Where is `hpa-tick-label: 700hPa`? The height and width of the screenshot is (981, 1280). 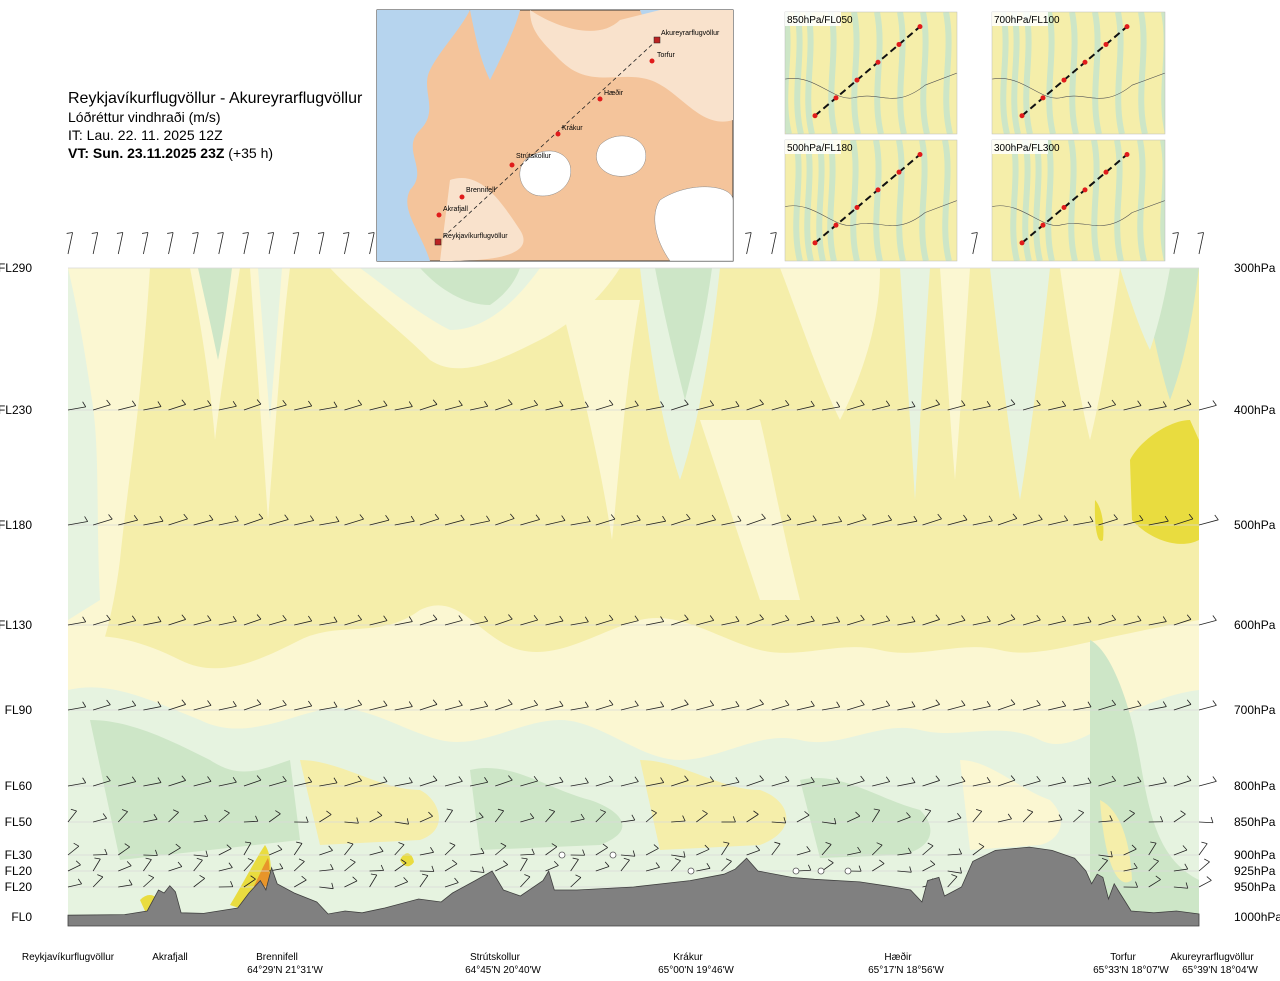
hpa-tick-label: 700hPa is located at coordinates (1255, 710).